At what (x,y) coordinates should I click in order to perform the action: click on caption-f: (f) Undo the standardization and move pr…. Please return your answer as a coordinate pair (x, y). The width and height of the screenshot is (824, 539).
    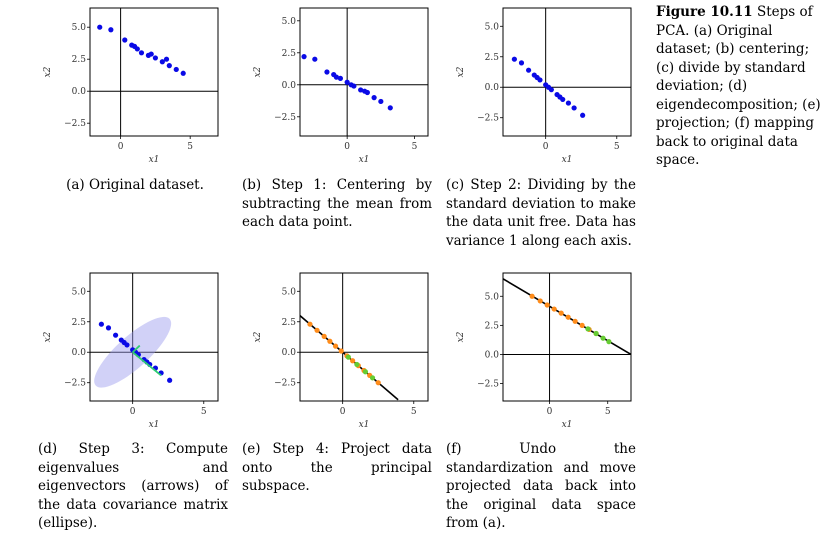
    Looking at the image, I should click on (541, 486).